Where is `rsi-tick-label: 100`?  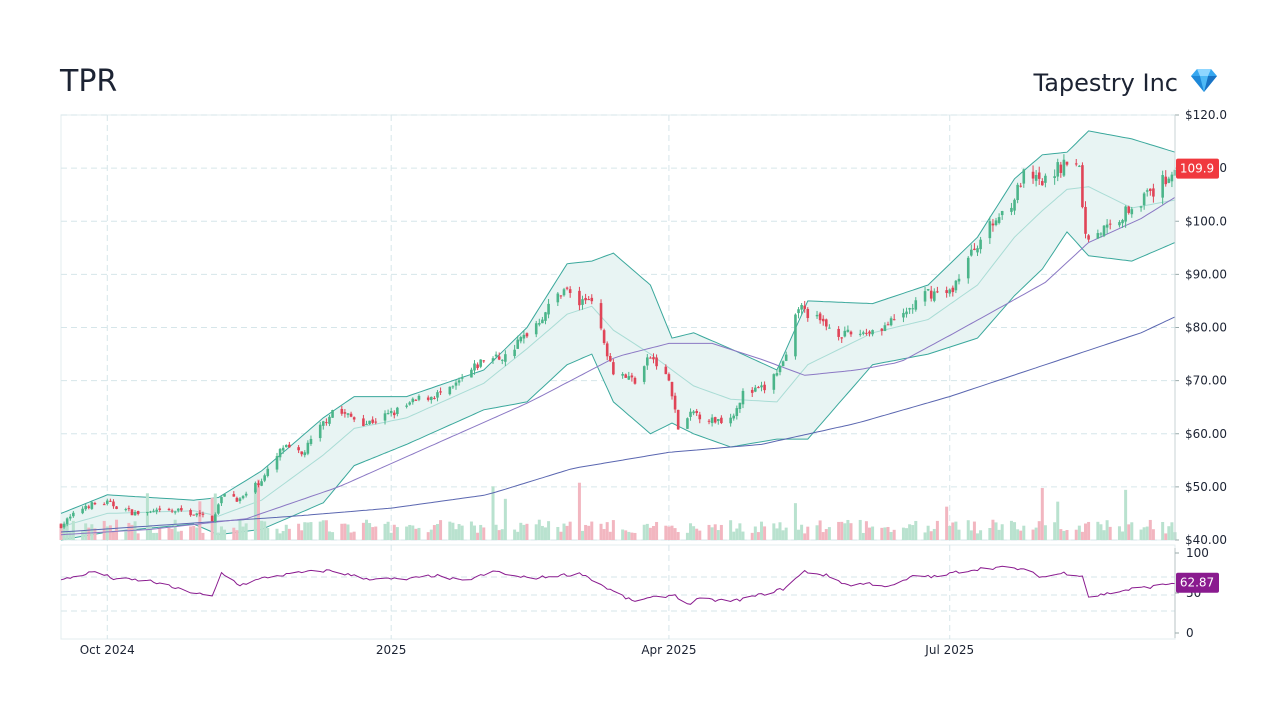 rsi-tick-label: 100 is located at coordinates (1197, 553).